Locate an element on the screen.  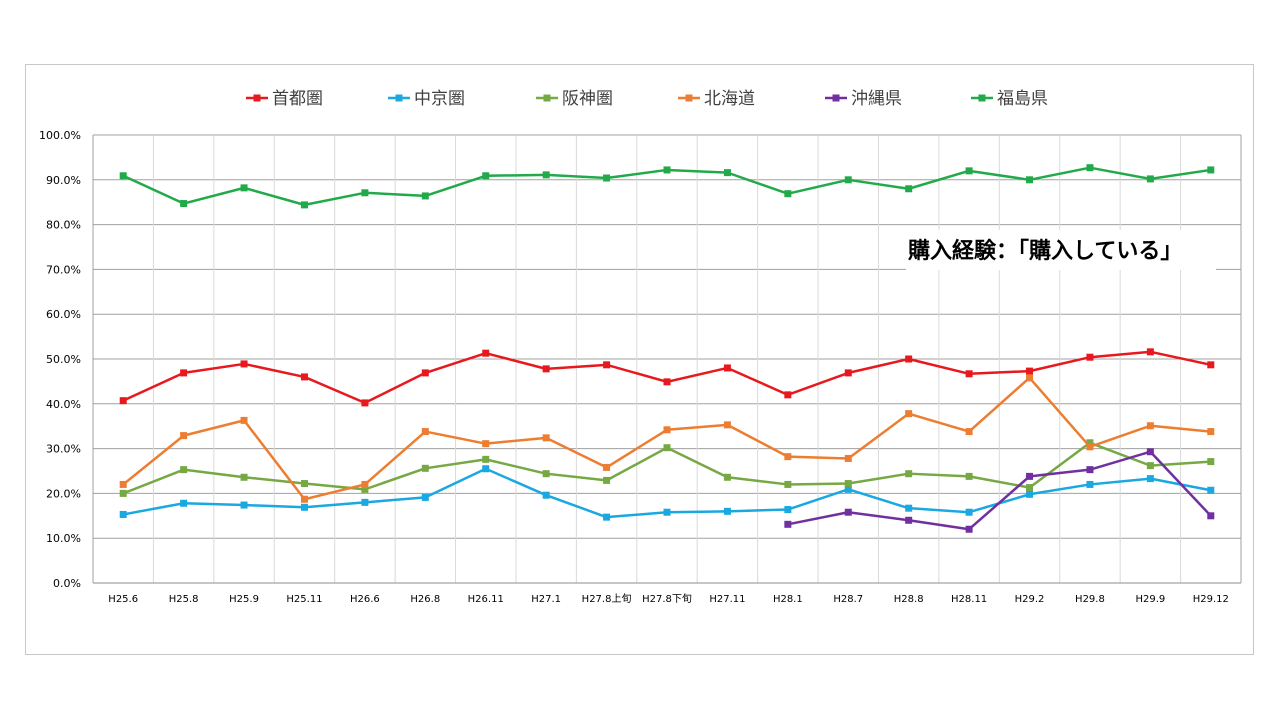
x-tick-label: H27.1 is located at coordinates (546, 599).